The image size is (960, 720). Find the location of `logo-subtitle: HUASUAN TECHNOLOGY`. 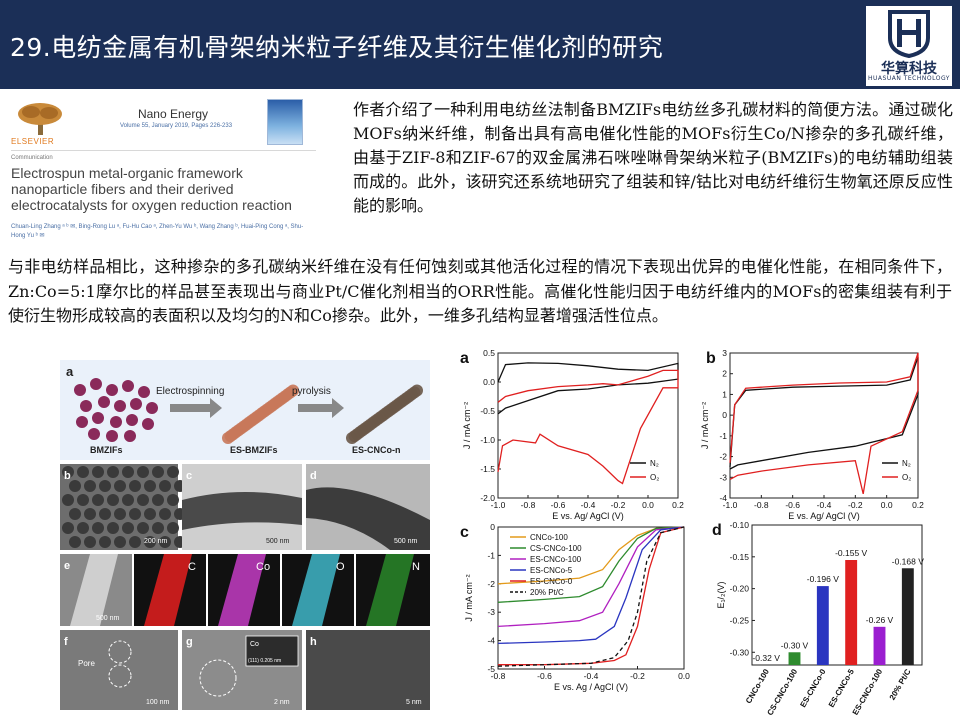

logo-subtitle: HUASUAN TECHNOLOGY is located at coordinates (909, 78).